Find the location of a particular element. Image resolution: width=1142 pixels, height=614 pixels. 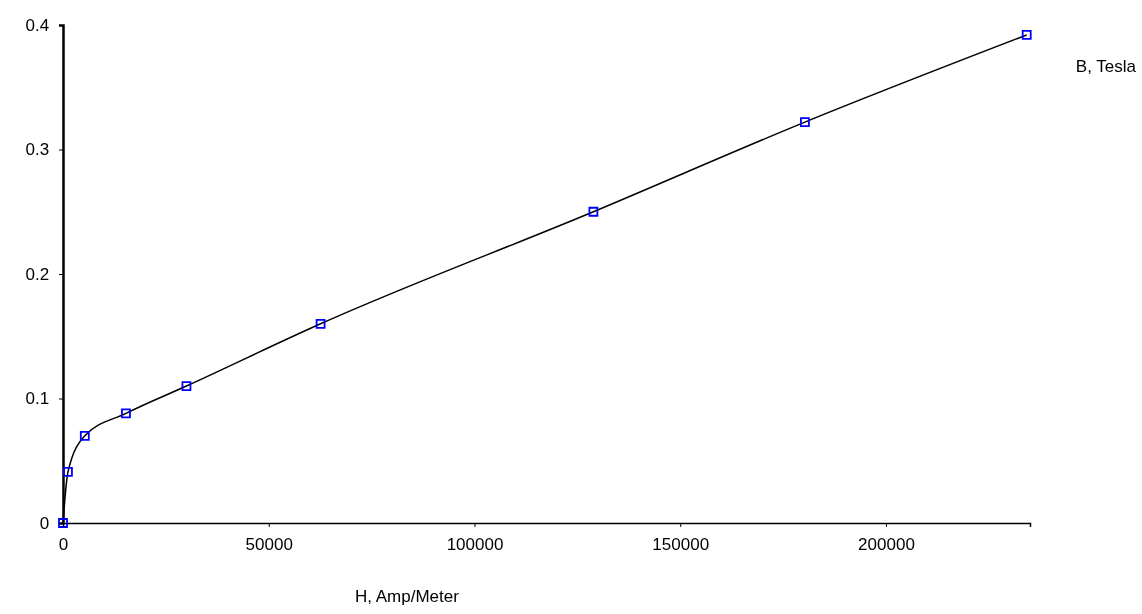

y-tick-label: 0.3 is located at coordinates (37, 150).